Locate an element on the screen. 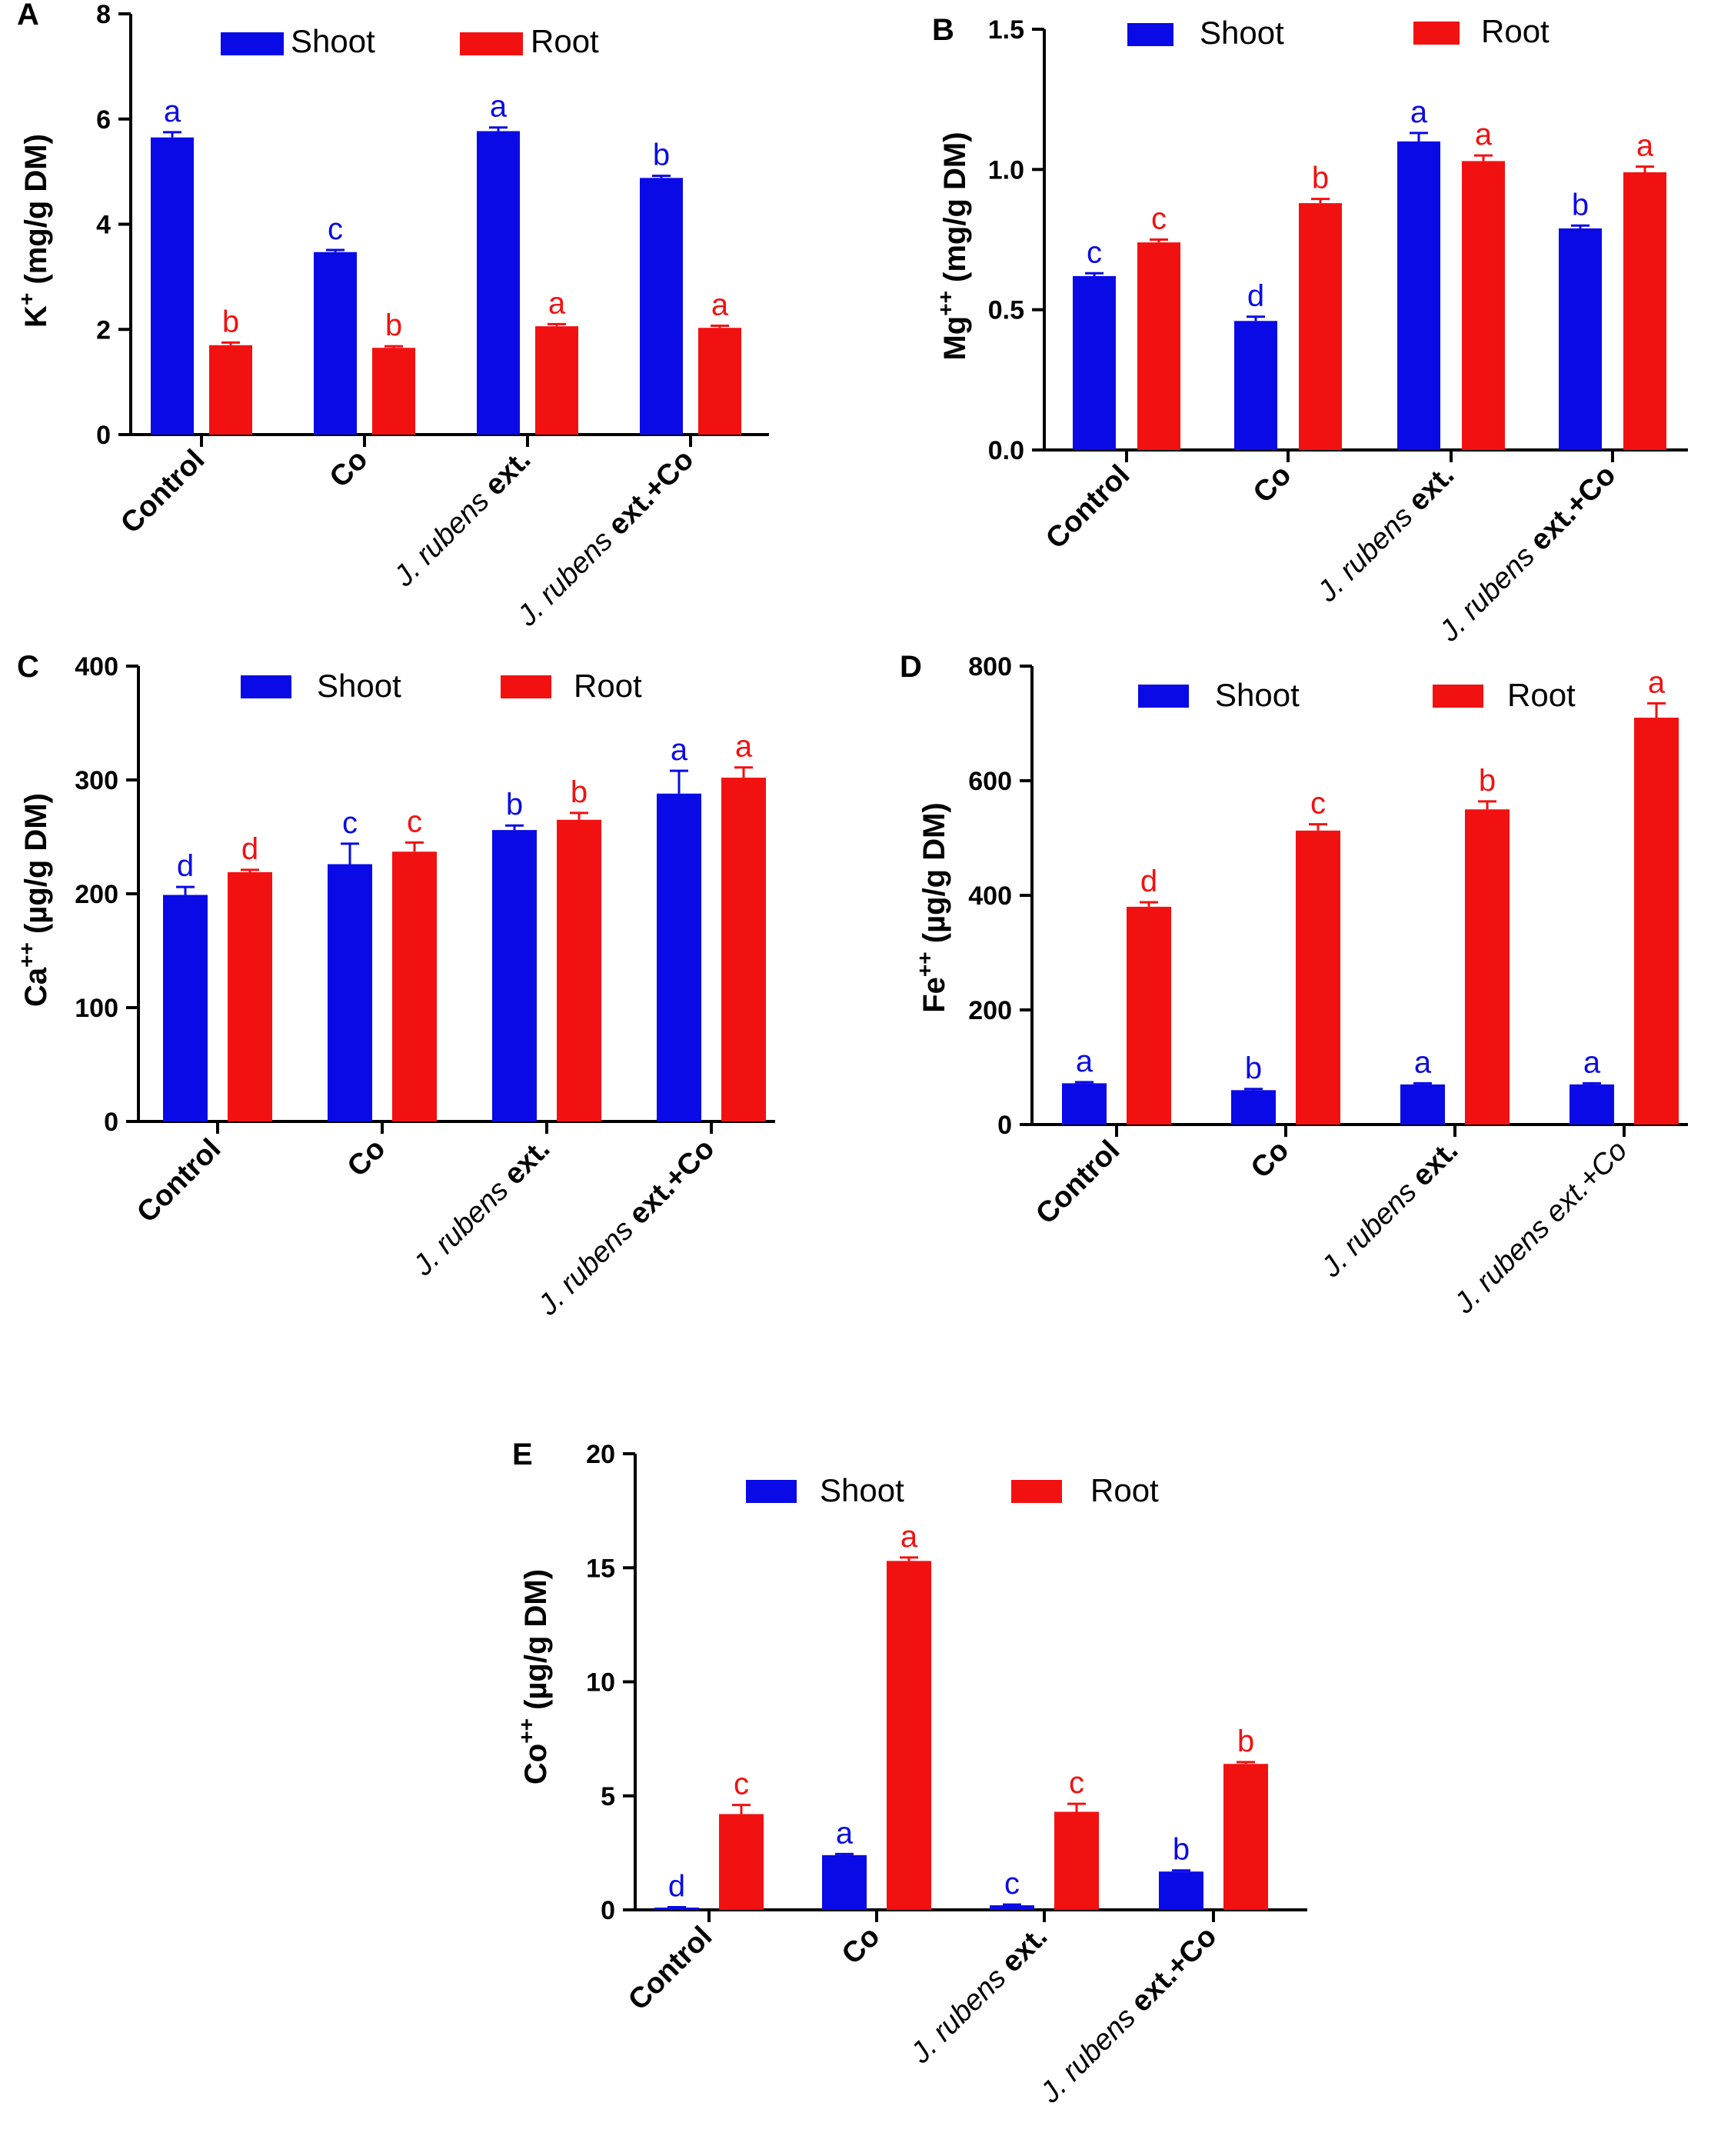 The height and width of the screenshot is (2156, 1731). y-axis-label: K+ (mg/g DM) is located at coordinates (34, 231).